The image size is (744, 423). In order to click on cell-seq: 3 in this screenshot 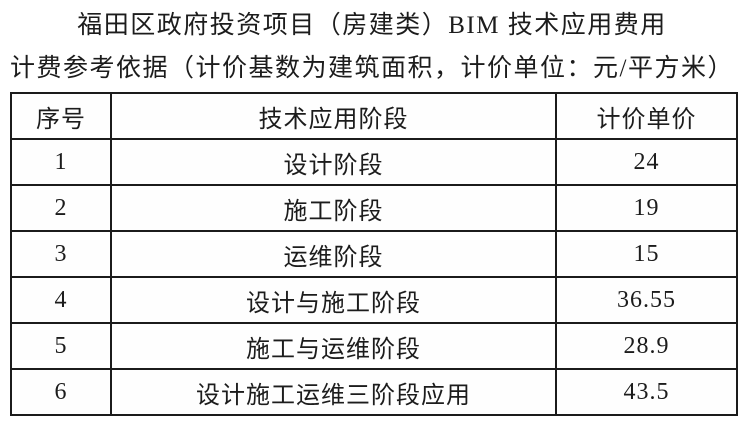, I will do `click(61, 254)`.